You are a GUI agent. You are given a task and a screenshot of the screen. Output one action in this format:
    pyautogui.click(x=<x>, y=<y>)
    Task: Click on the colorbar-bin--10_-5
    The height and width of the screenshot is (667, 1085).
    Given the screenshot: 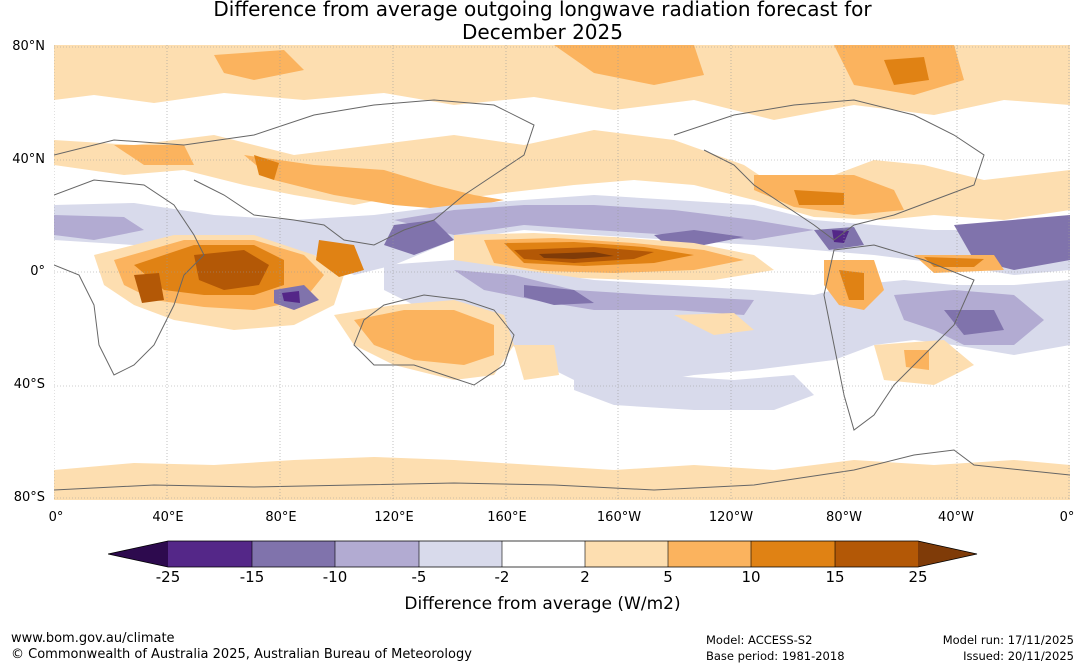 What is the action you would take?
    pyautogui.click(x=377, y=554)
    